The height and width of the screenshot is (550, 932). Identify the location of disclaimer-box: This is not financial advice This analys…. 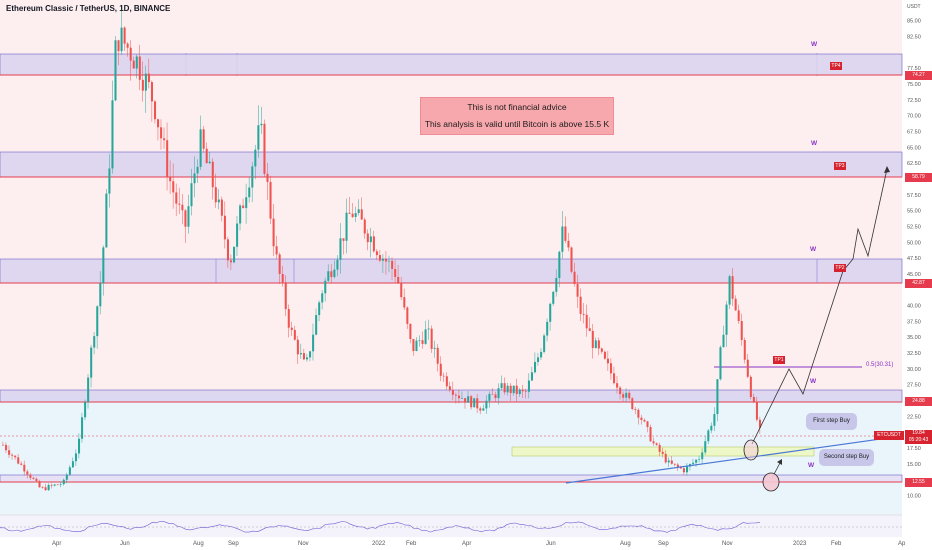
(517, 116).